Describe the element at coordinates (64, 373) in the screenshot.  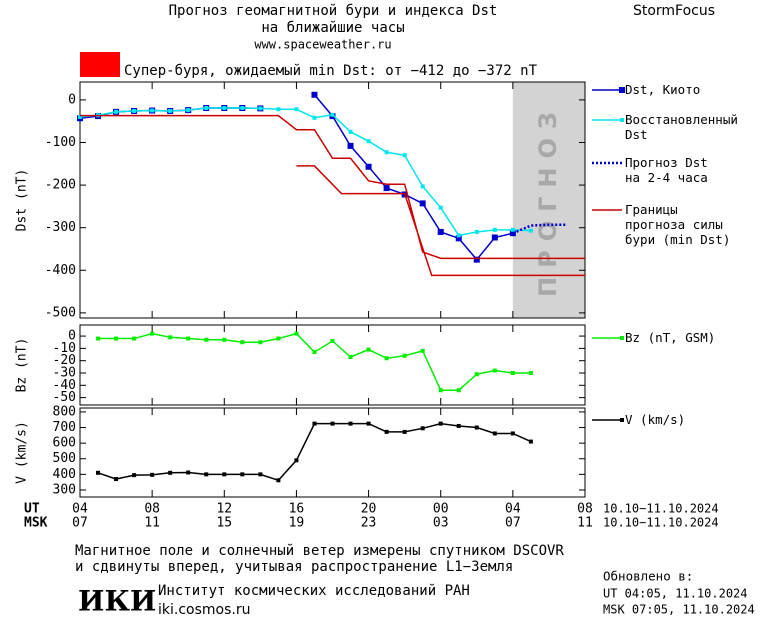
I see `y-tick-label: -30` at that location.